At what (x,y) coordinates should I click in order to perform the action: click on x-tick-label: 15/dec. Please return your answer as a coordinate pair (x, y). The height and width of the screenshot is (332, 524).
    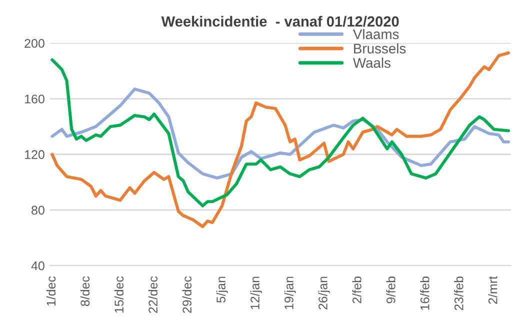
    Looking at the image, I should click on (119, 294).